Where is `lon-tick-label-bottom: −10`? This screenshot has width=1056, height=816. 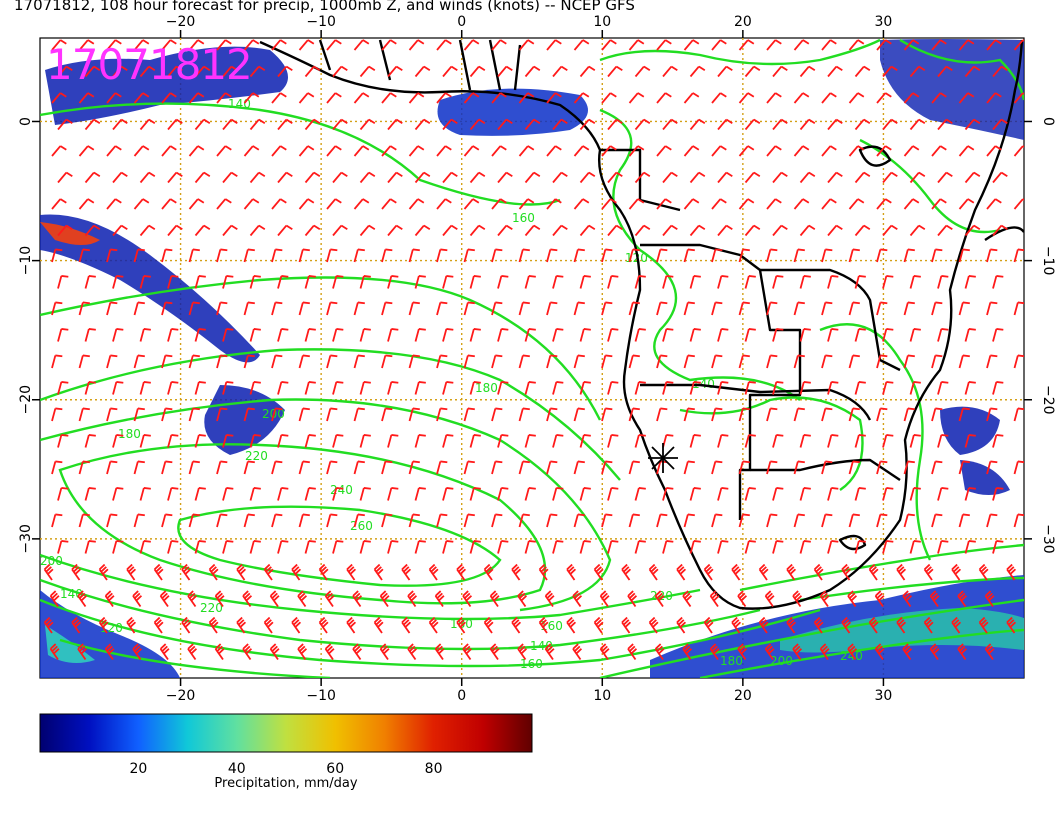
lon-tick-label-bottom: −10 is located at coordinates (321, 696).